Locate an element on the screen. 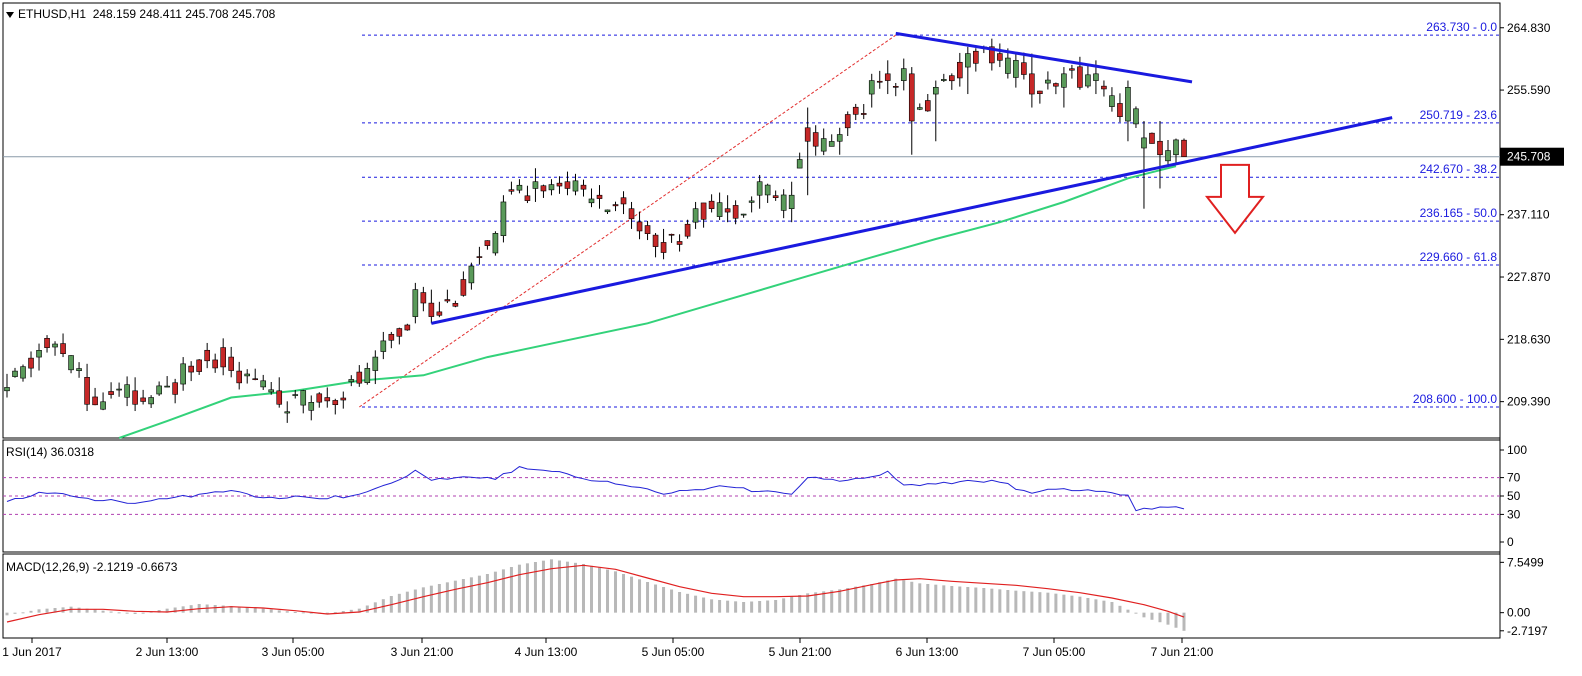 This screenshot has width=1582, height=676. symbol-label: ETHUSD,H1 is located at coordinates (52, 14).